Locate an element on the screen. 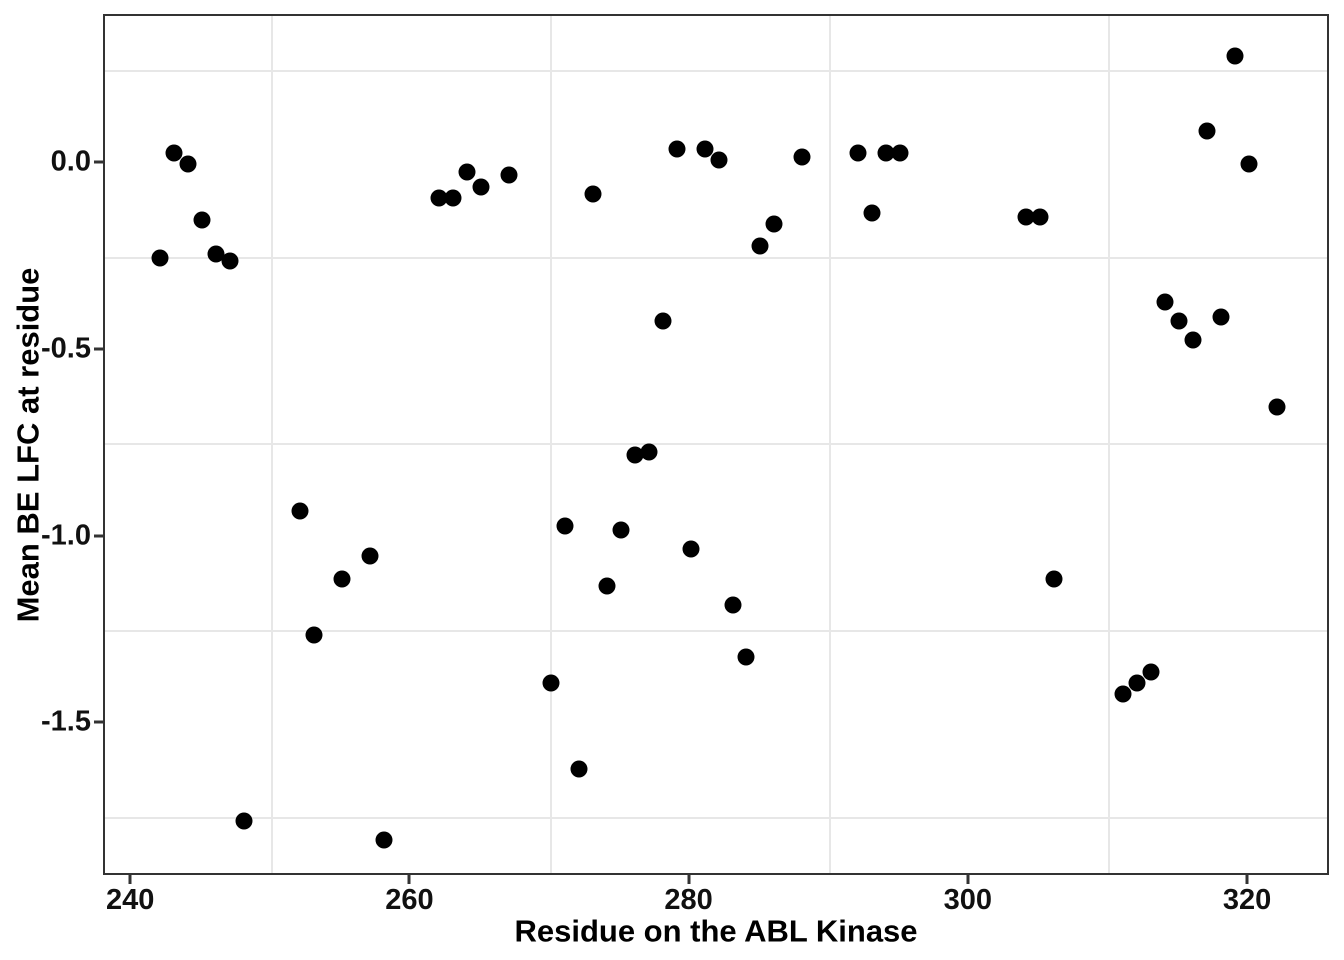 This screenshot has width=1344, height=960. x-tick-label: 300 is located at coordinates (968, 900).